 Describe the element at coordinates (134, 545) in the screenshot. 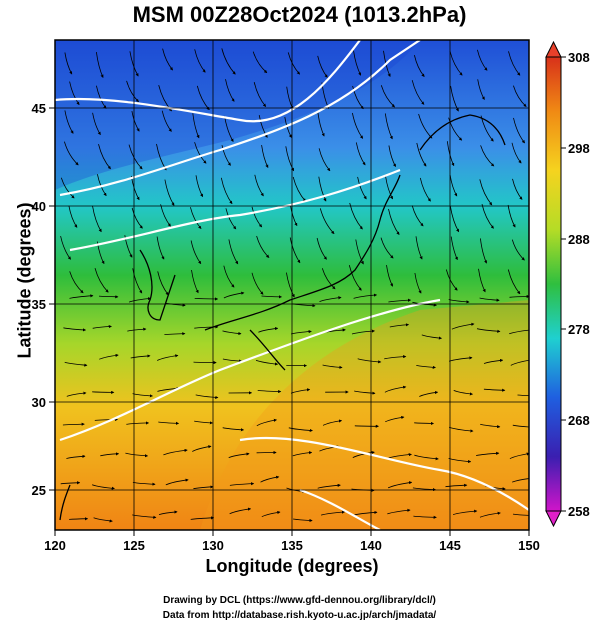

I see `x-tick-label: 125` at that location.